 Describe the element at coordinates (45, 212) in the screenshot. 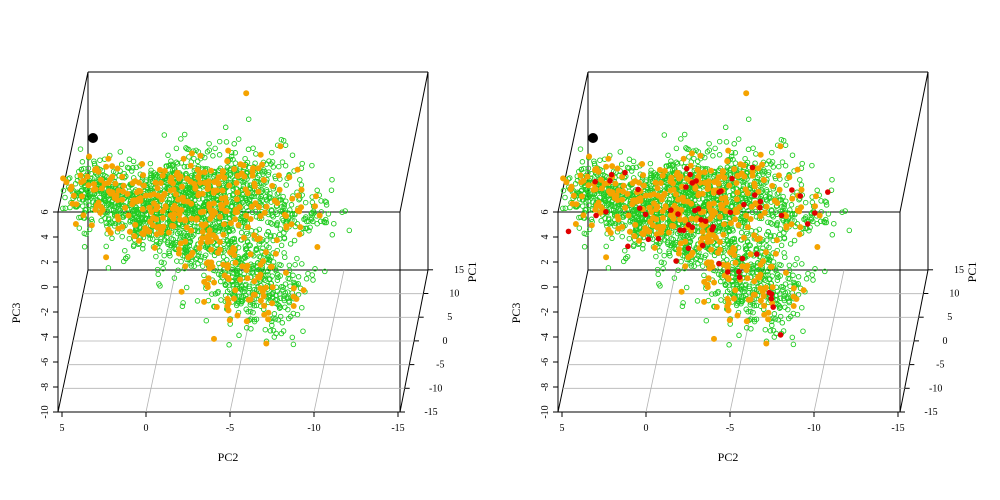

I see `z-tick-label: 6` at that location.